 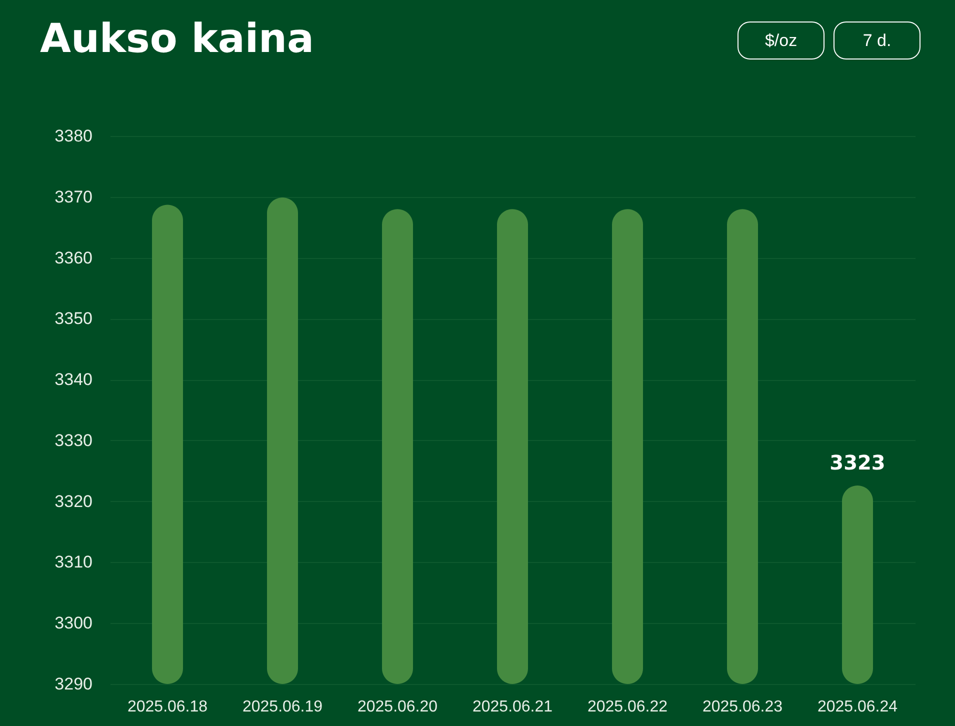 I want to click on x-tick-label: 2025.06.23, so click(x=742, y=707).